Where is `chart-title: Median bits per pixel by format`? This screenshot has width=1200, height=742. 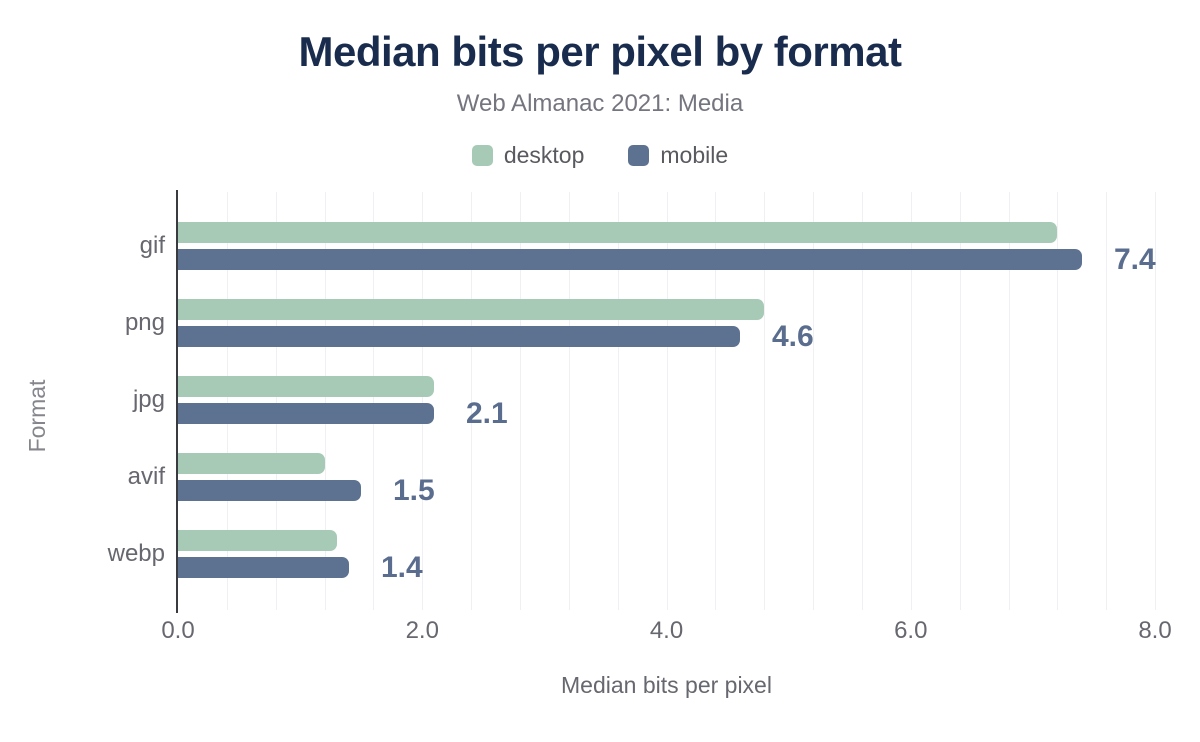 chart-title: Median bits per pixel by format is located at coordinates (600, 51).